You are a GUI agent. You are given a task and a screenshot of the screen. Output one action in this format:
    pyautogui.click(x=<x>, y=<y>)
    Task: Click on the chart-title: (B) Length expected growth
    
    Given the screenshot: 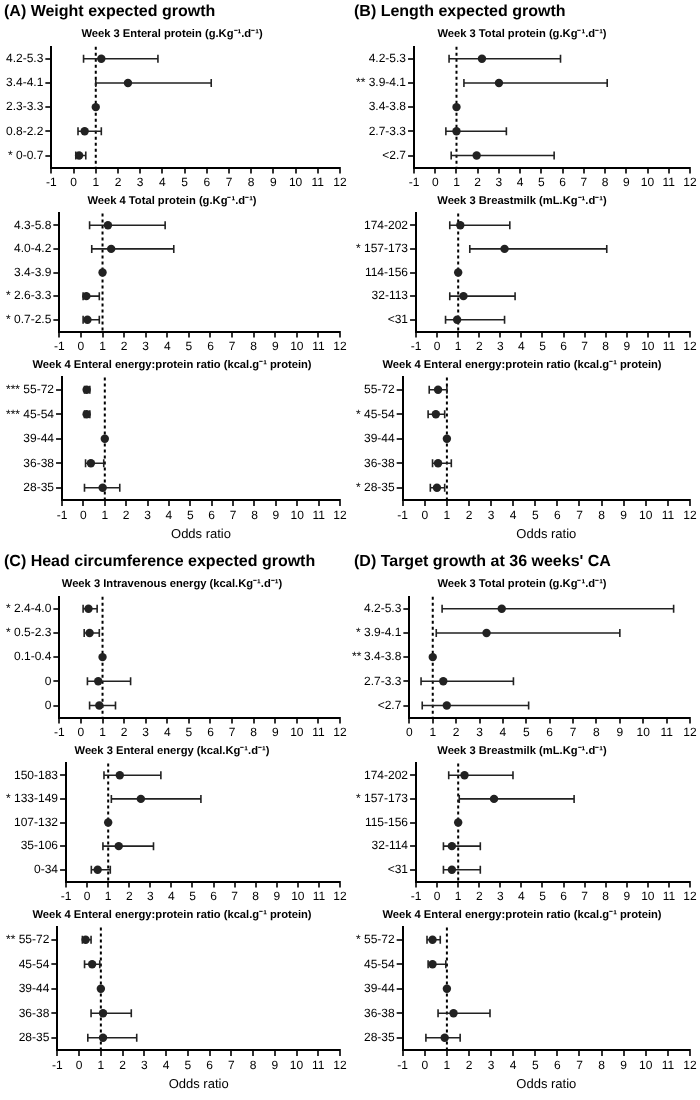 What is the action you would take?
    pyautogui.click(x=460, y=11)
    